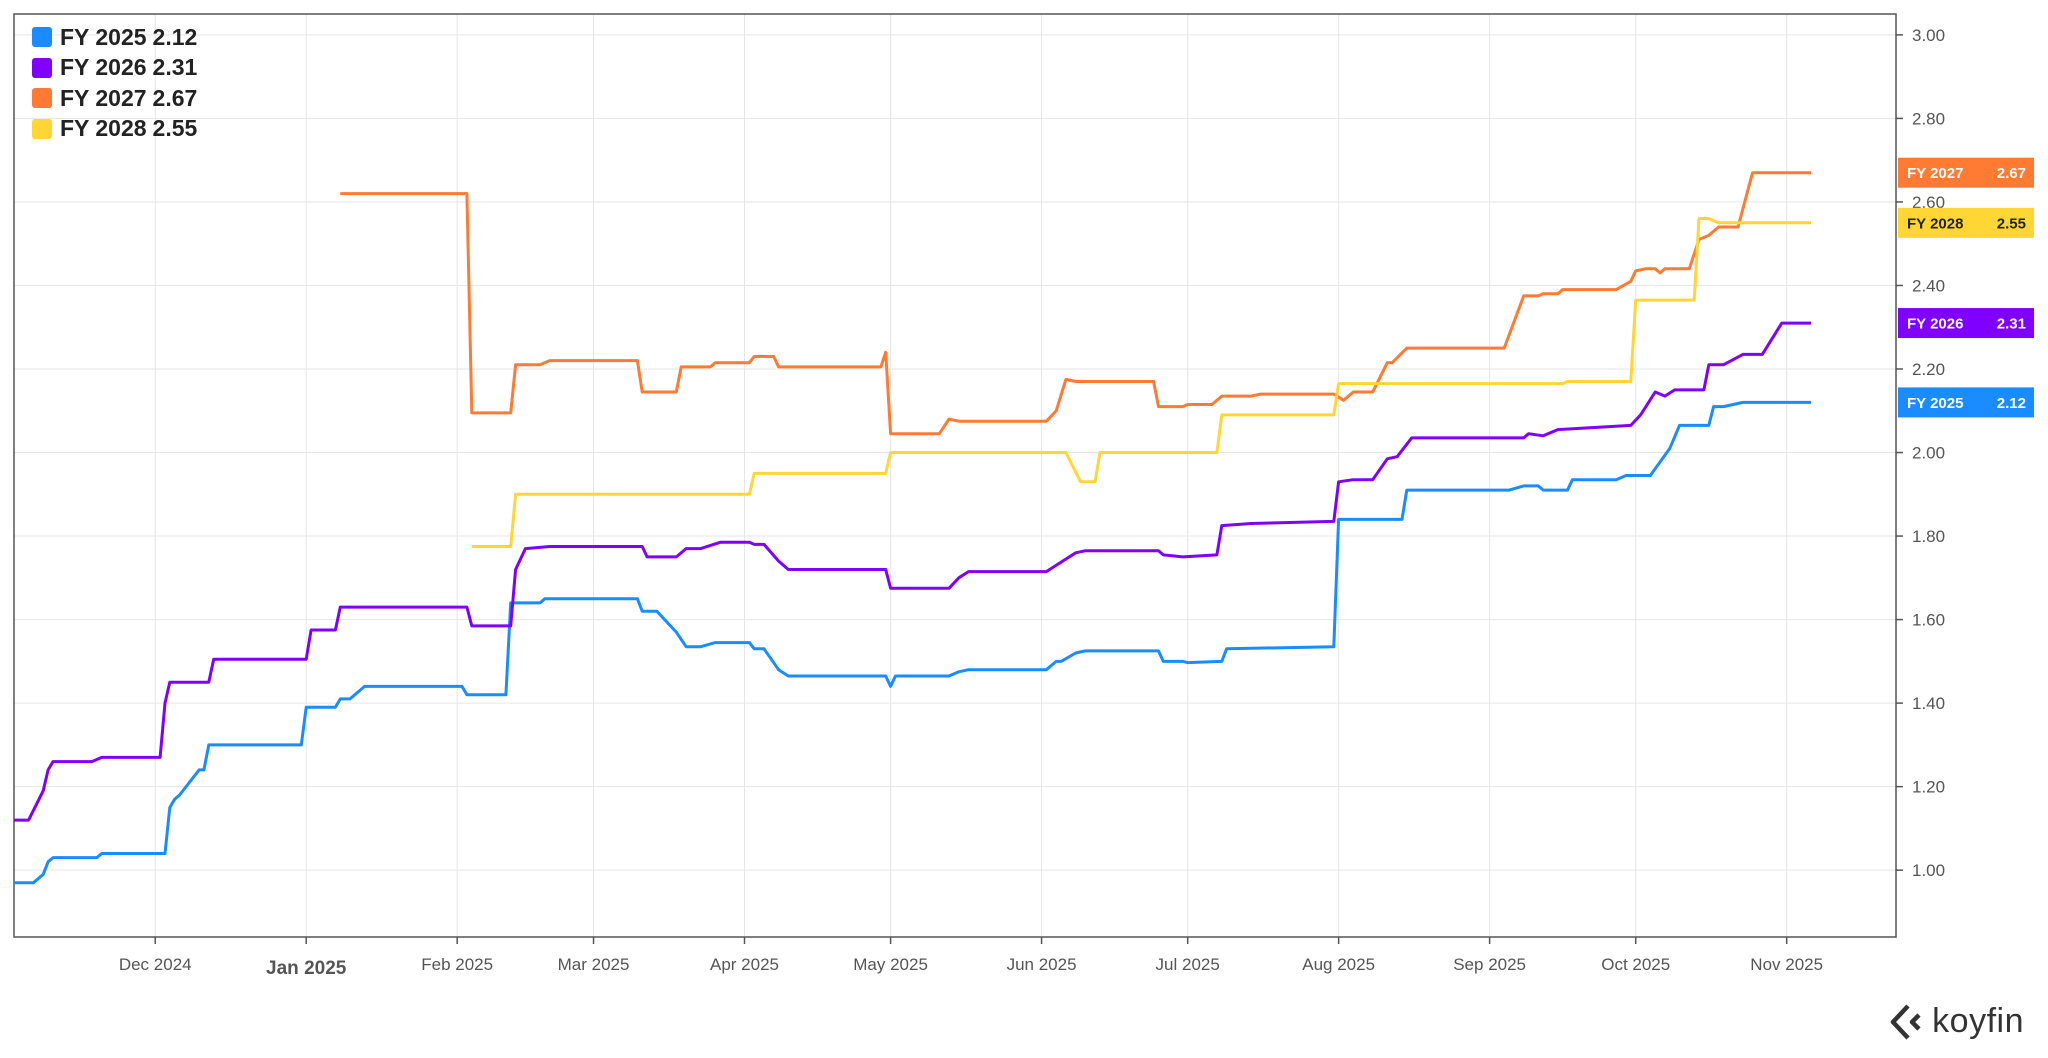 The height and width of the screenshot is (1058, 2048). I want to click on legend-item-fy2026: FY 2026 2.31, so click(114, 68).